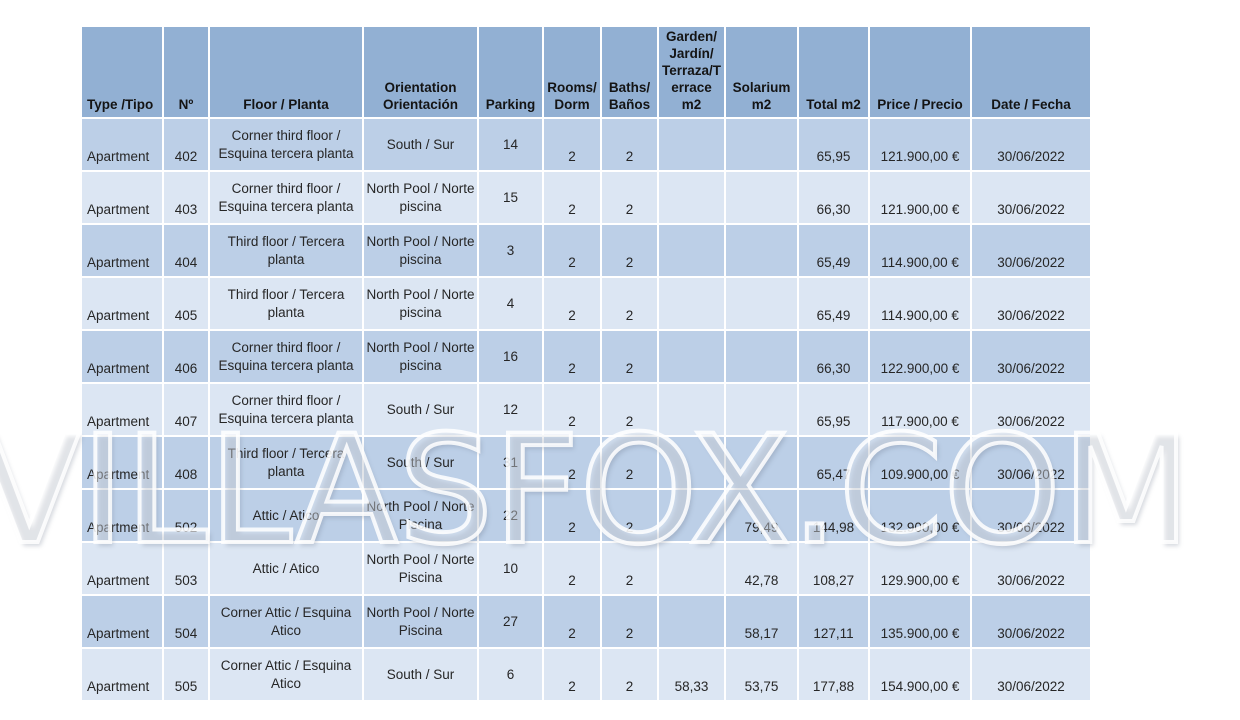  What do you see at coordinates (186, 145) in the screenshot?
I see `cell-number: 402` at bounding box center [186, 145].